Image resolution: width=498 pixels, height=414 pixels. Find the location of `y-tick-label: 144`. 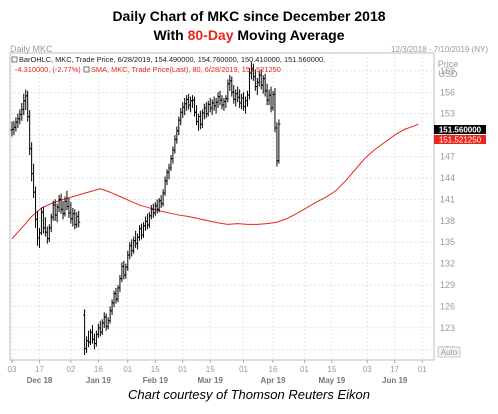

y-tick-label: 144 is located at coordinates (447, 178).